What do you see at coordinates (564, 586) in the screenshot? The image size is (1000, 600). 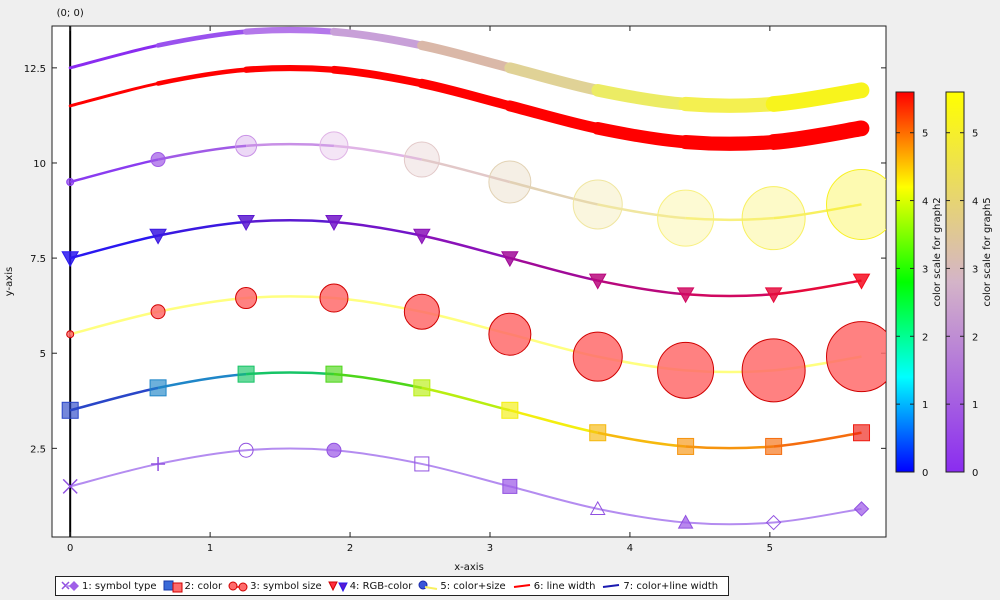 I see `legend-label: 6: line width` at bounding box center [564, 586].